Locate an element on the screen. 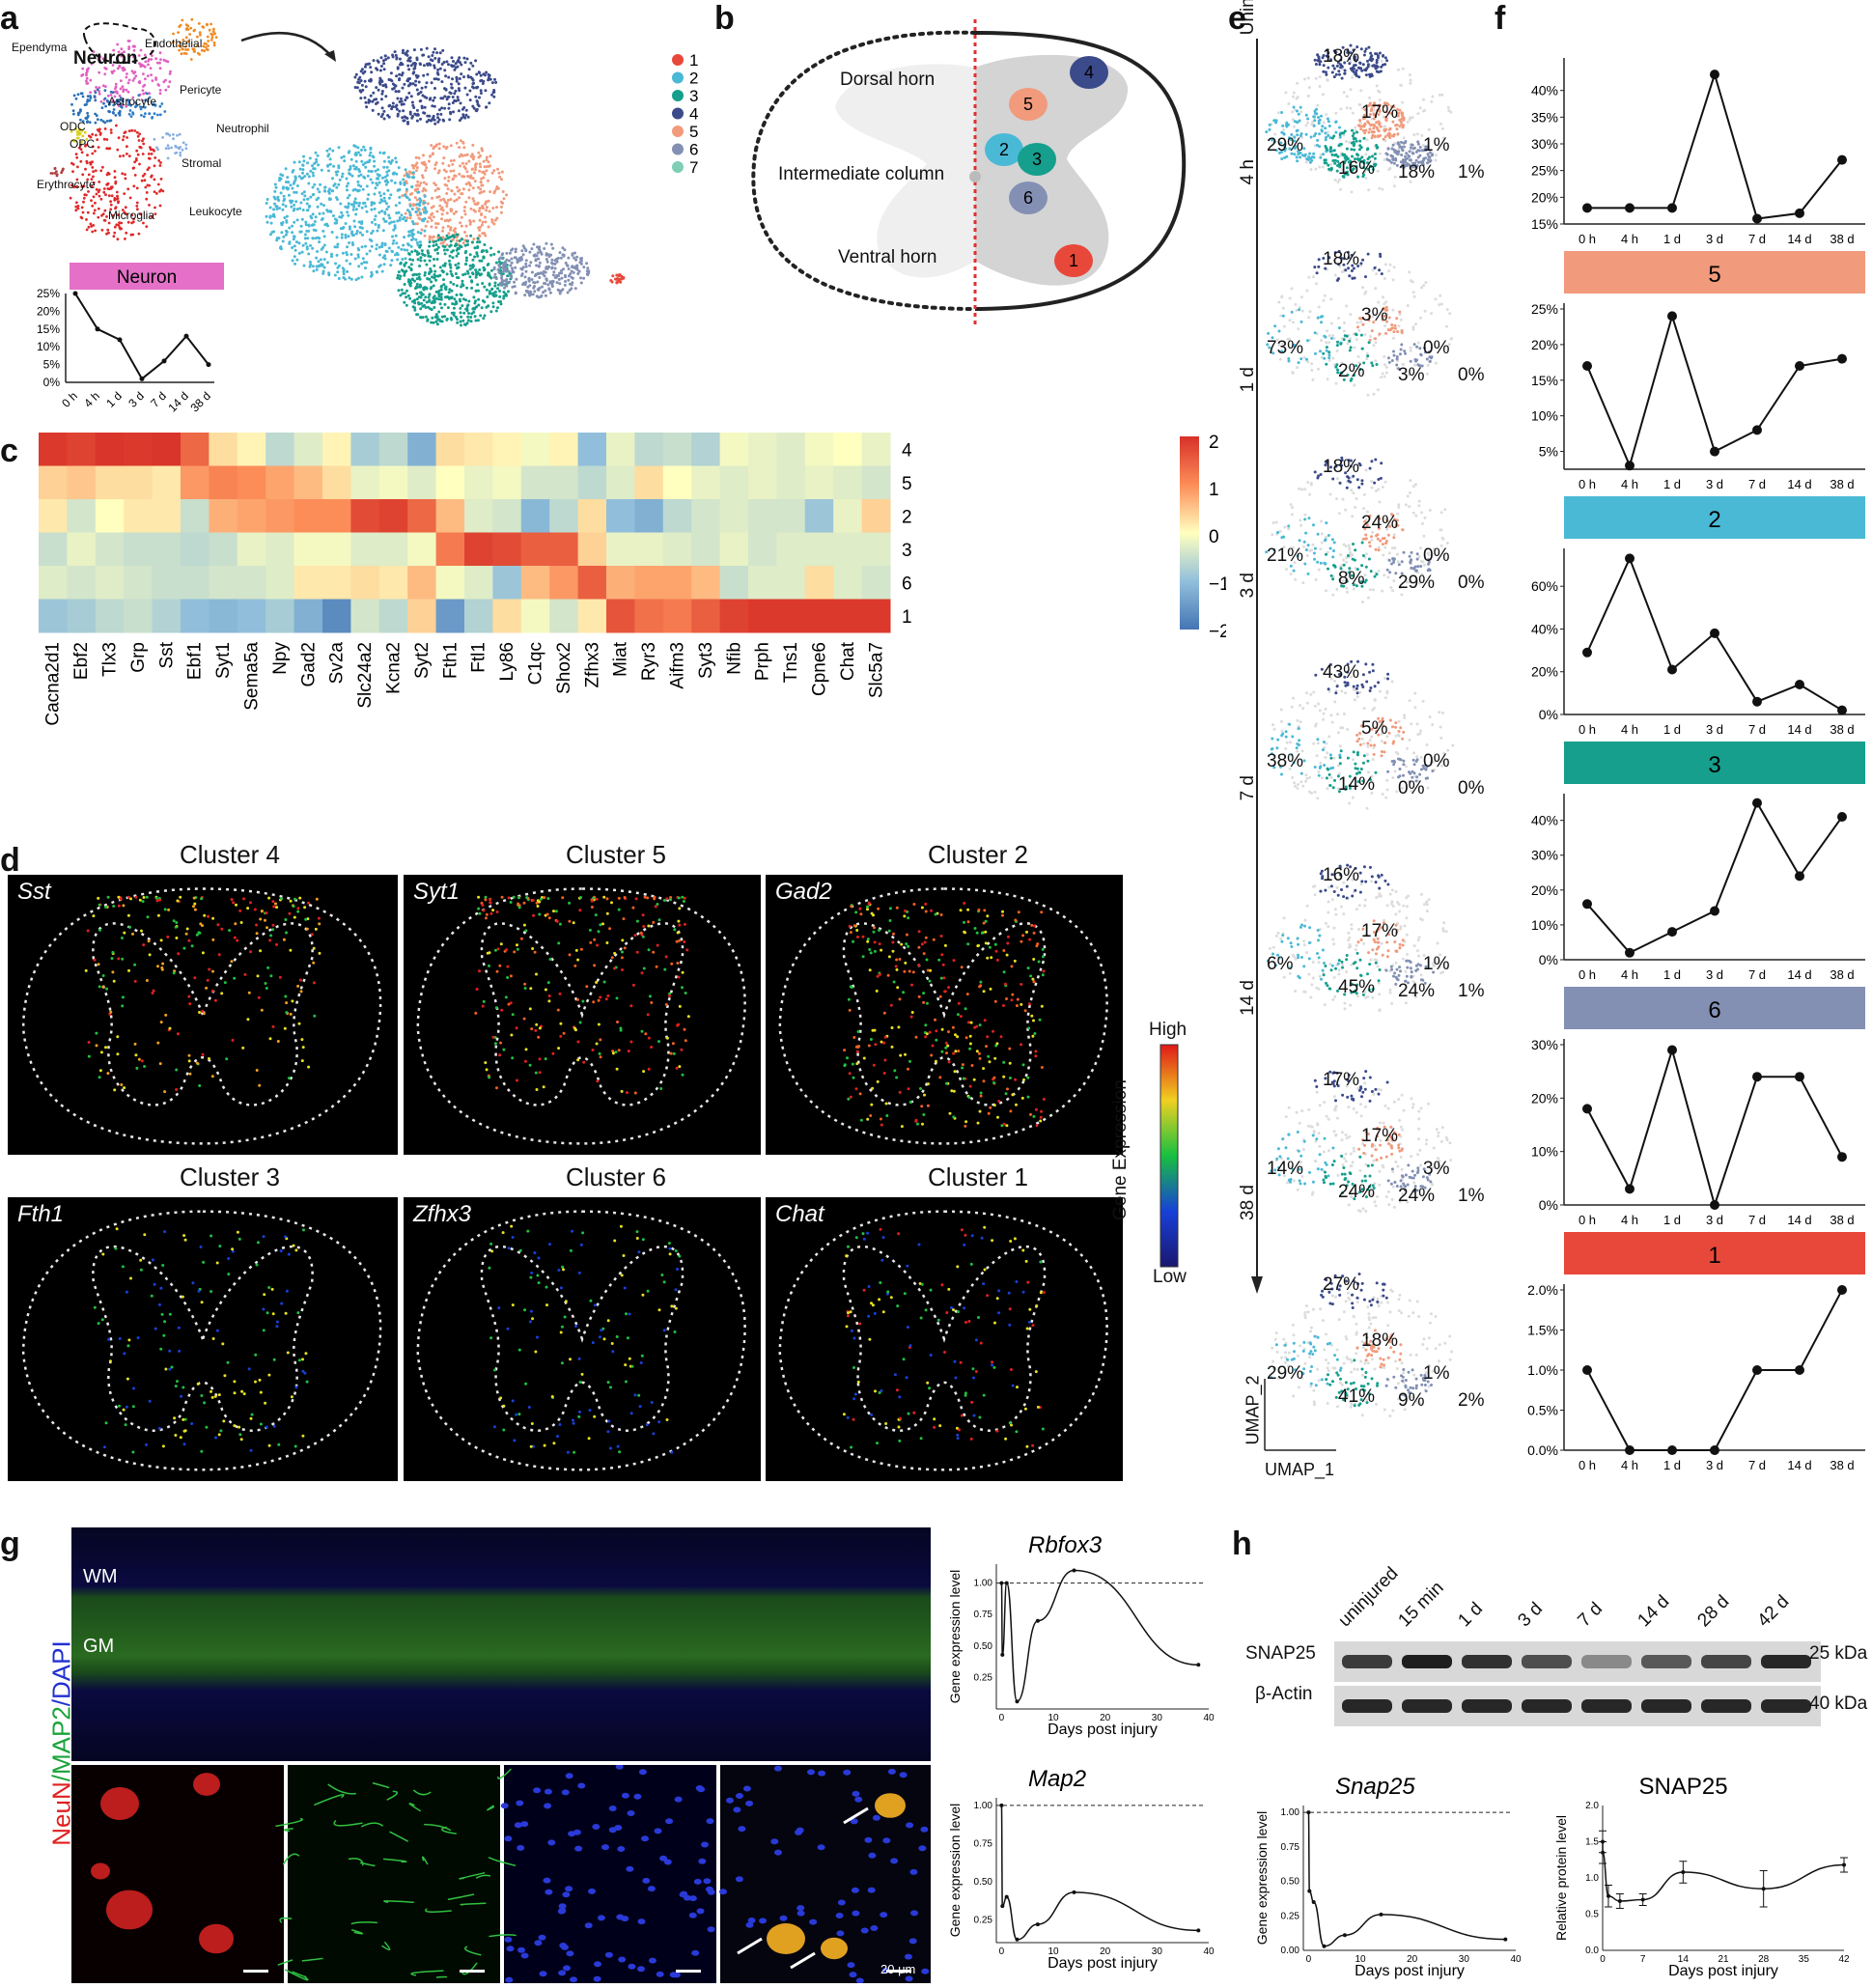 This screenshot has height=1988, width=1872. neuron-cluster-umap is located at coordinates (446, 187).